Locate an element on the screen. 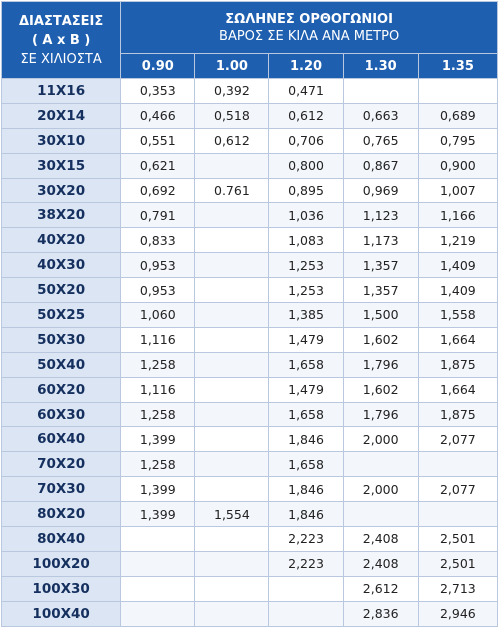  table-row: 40X30 0,953 1,253 1,357 1,409 is located at coordinates (249, 265).